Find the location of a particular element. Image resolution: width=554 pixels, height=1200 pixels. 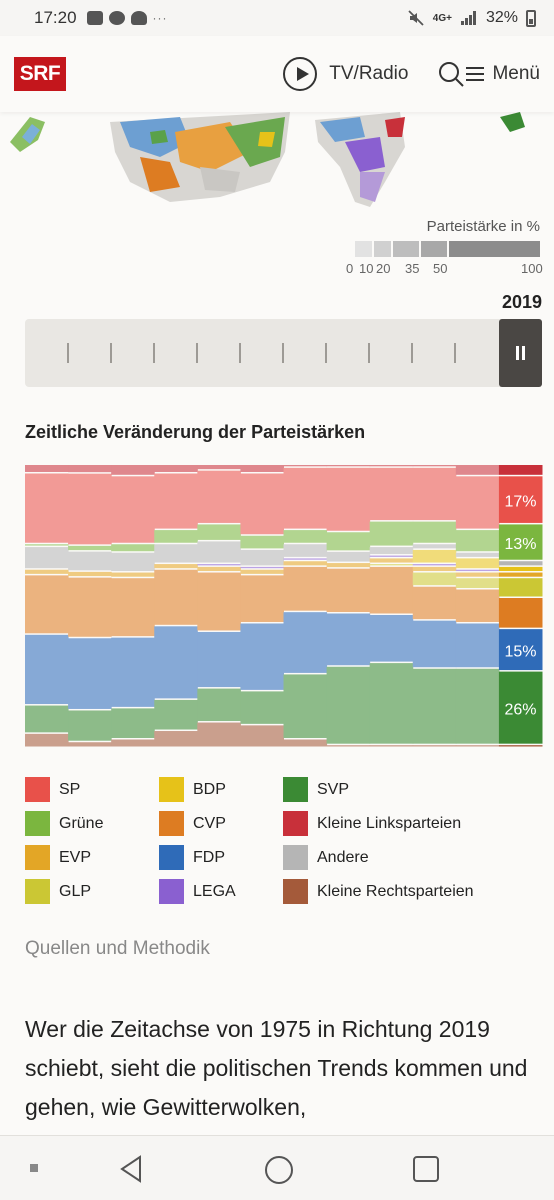

srf-logo: SRF is located at coordinates (40, 74).